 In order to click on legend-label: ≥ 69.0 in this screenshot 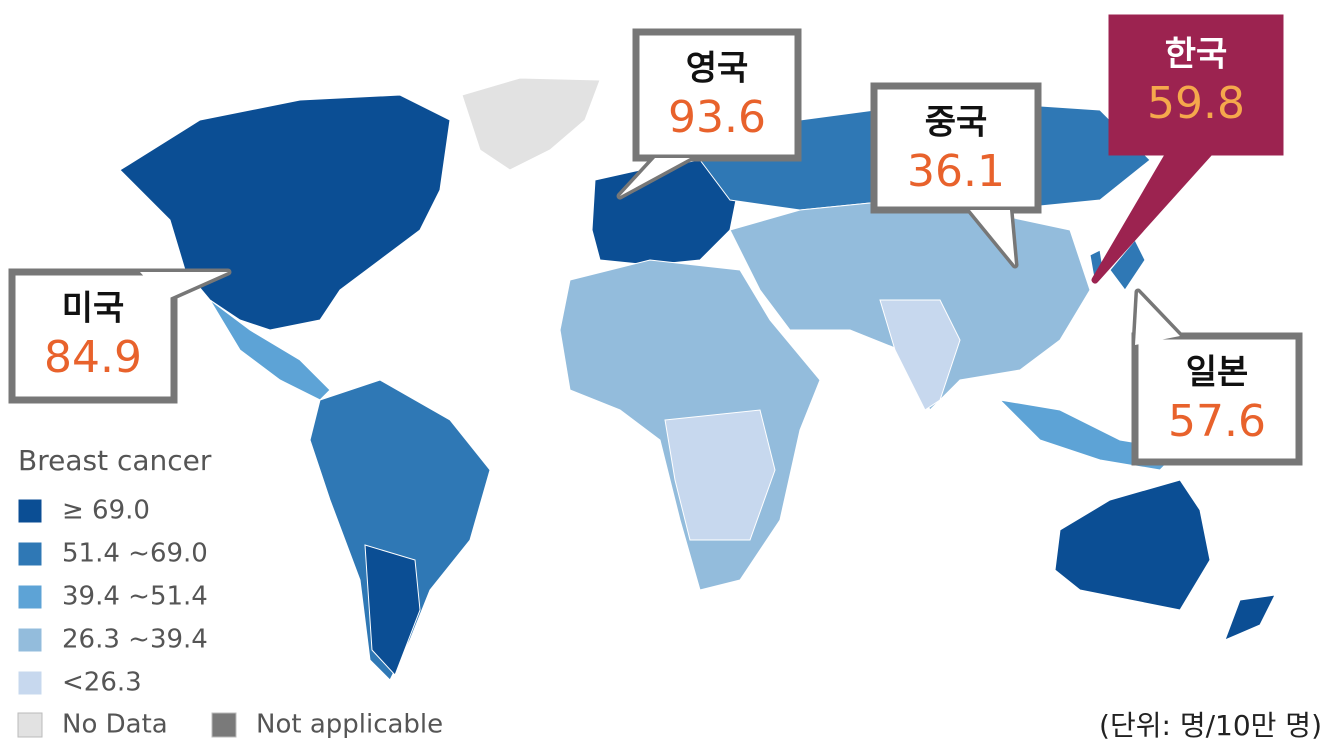, I will do `click(106, 511)`.